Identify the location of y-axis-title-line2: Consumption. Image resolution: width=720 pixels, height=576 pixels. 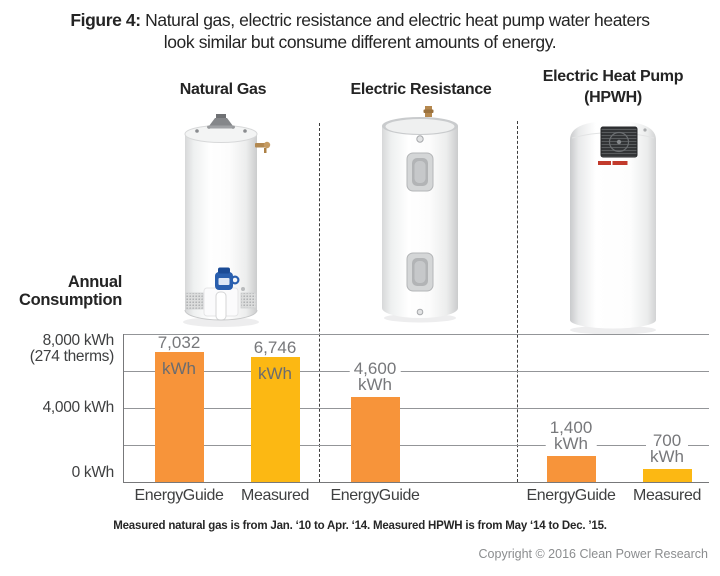
(70, 300).